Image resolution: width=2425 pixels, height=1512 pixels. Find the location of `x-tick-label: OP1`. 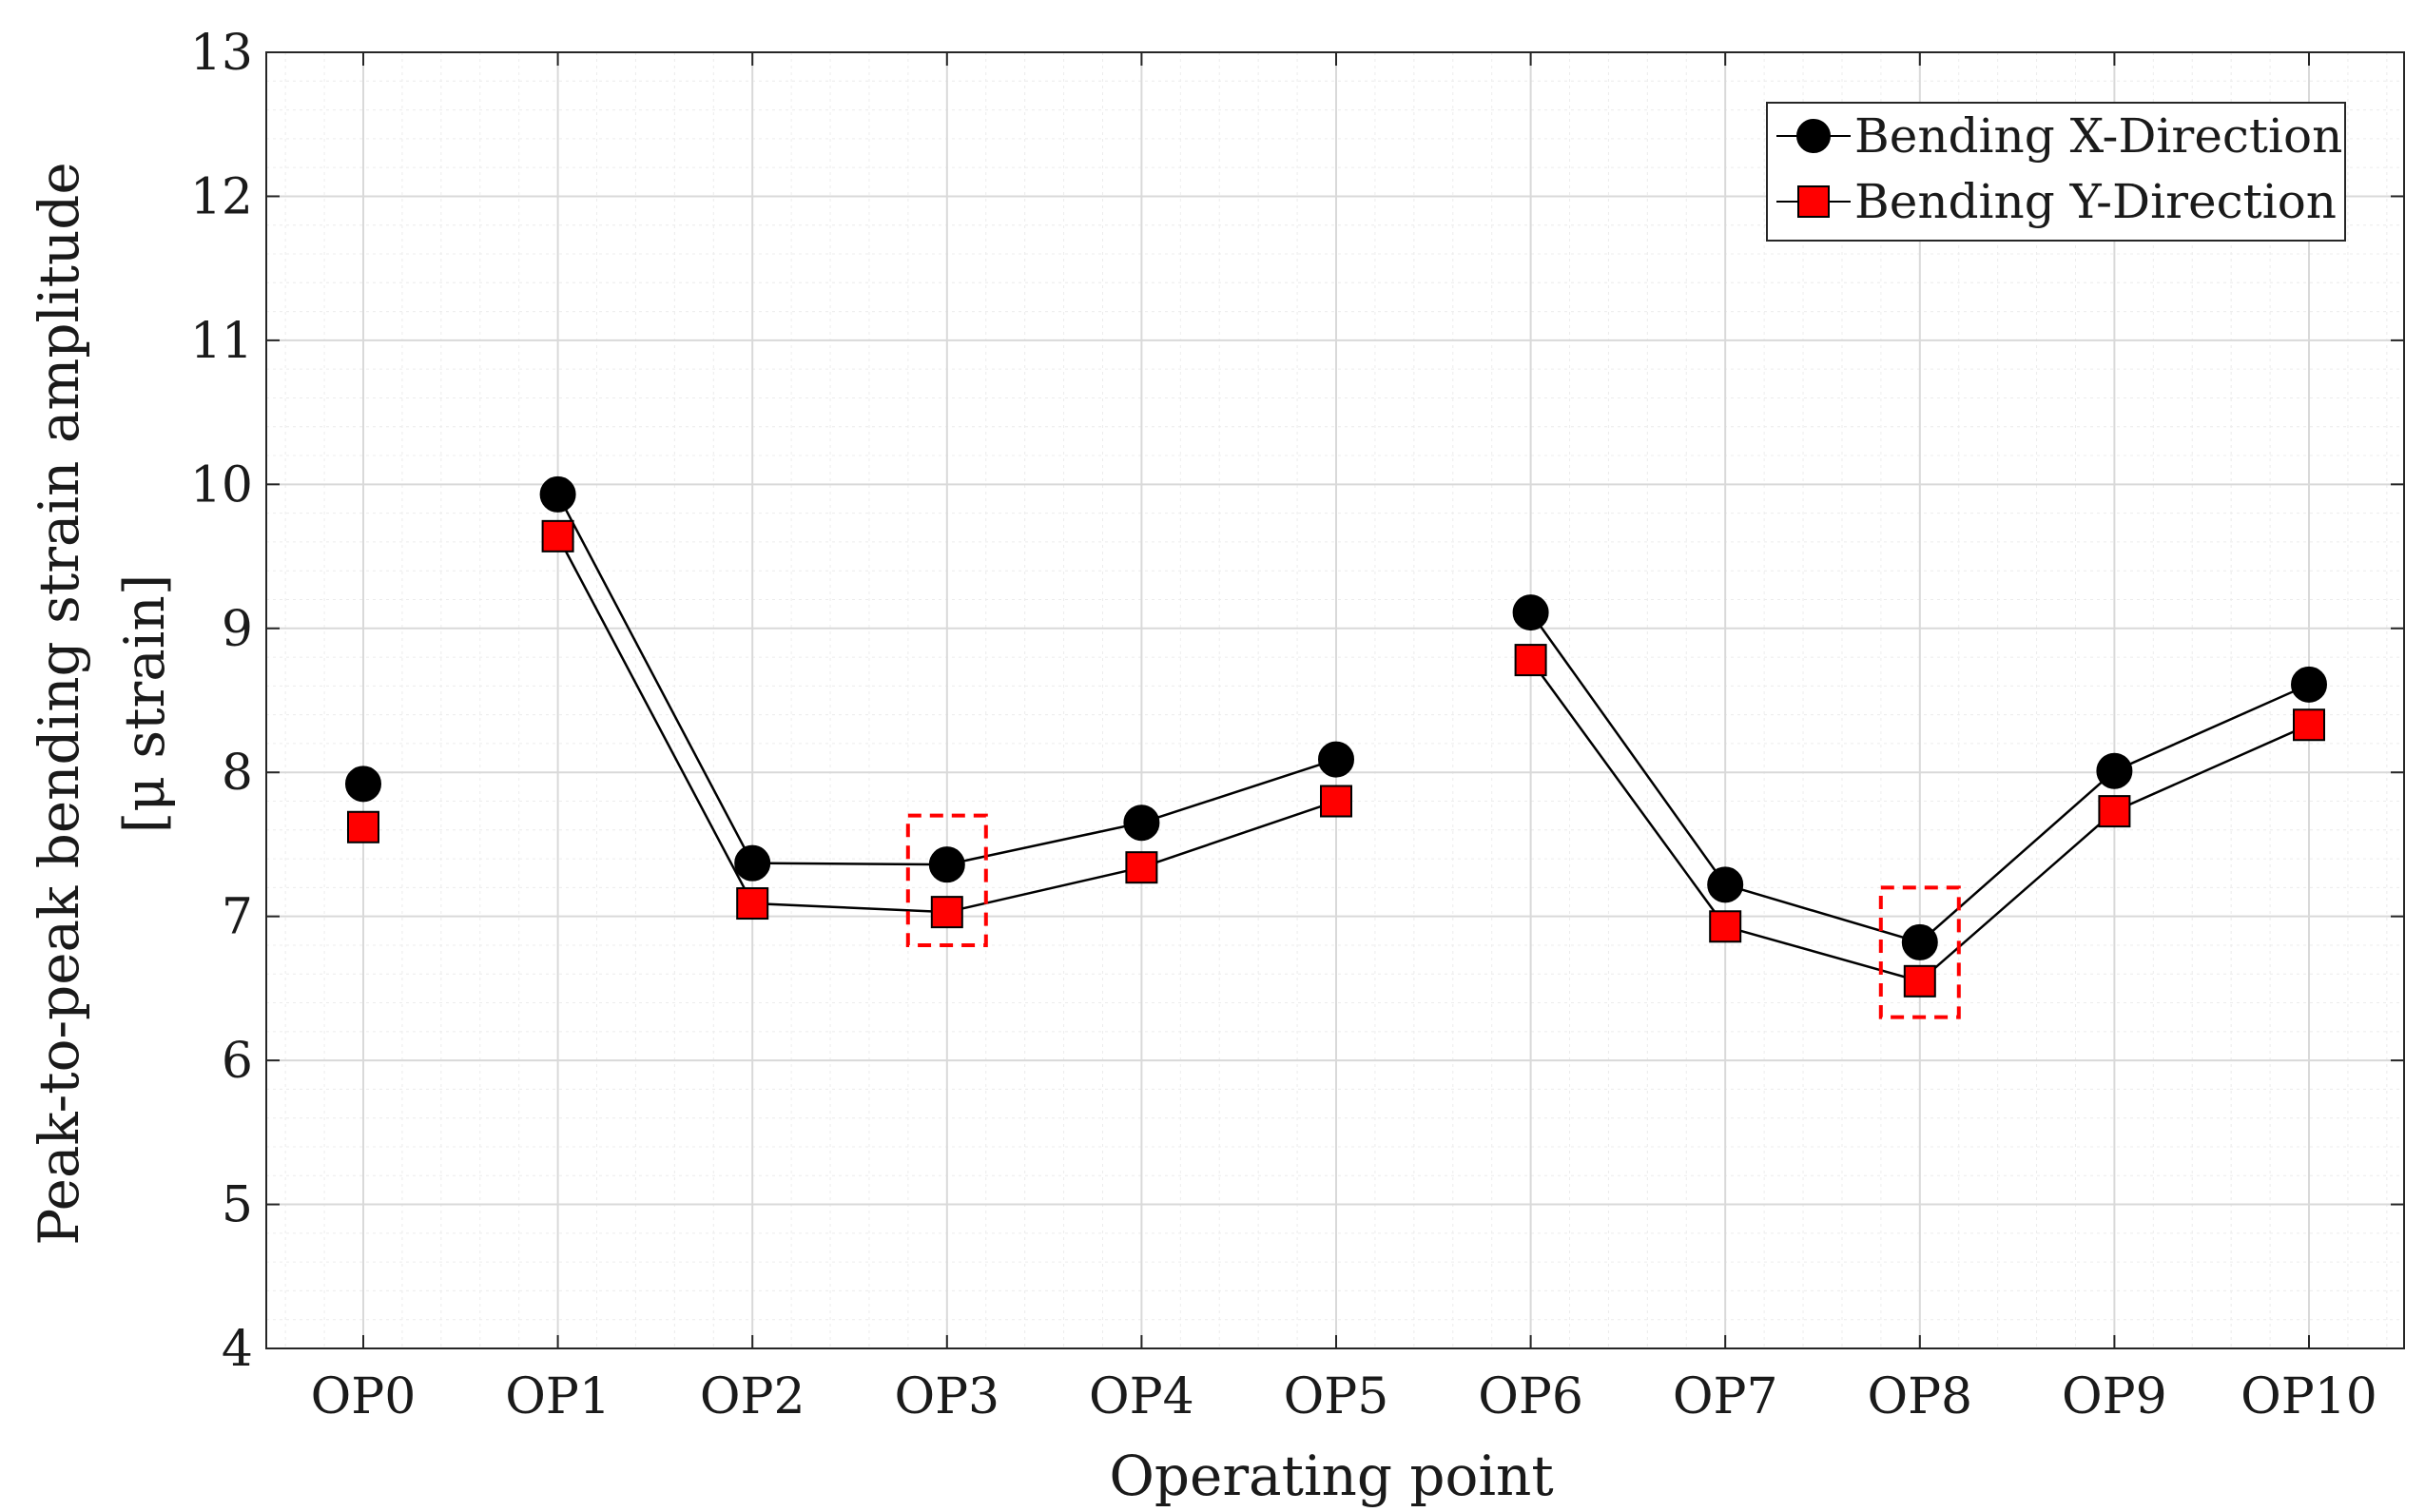

x-tick-label: OP1 is located at coordinates (558, 1396).